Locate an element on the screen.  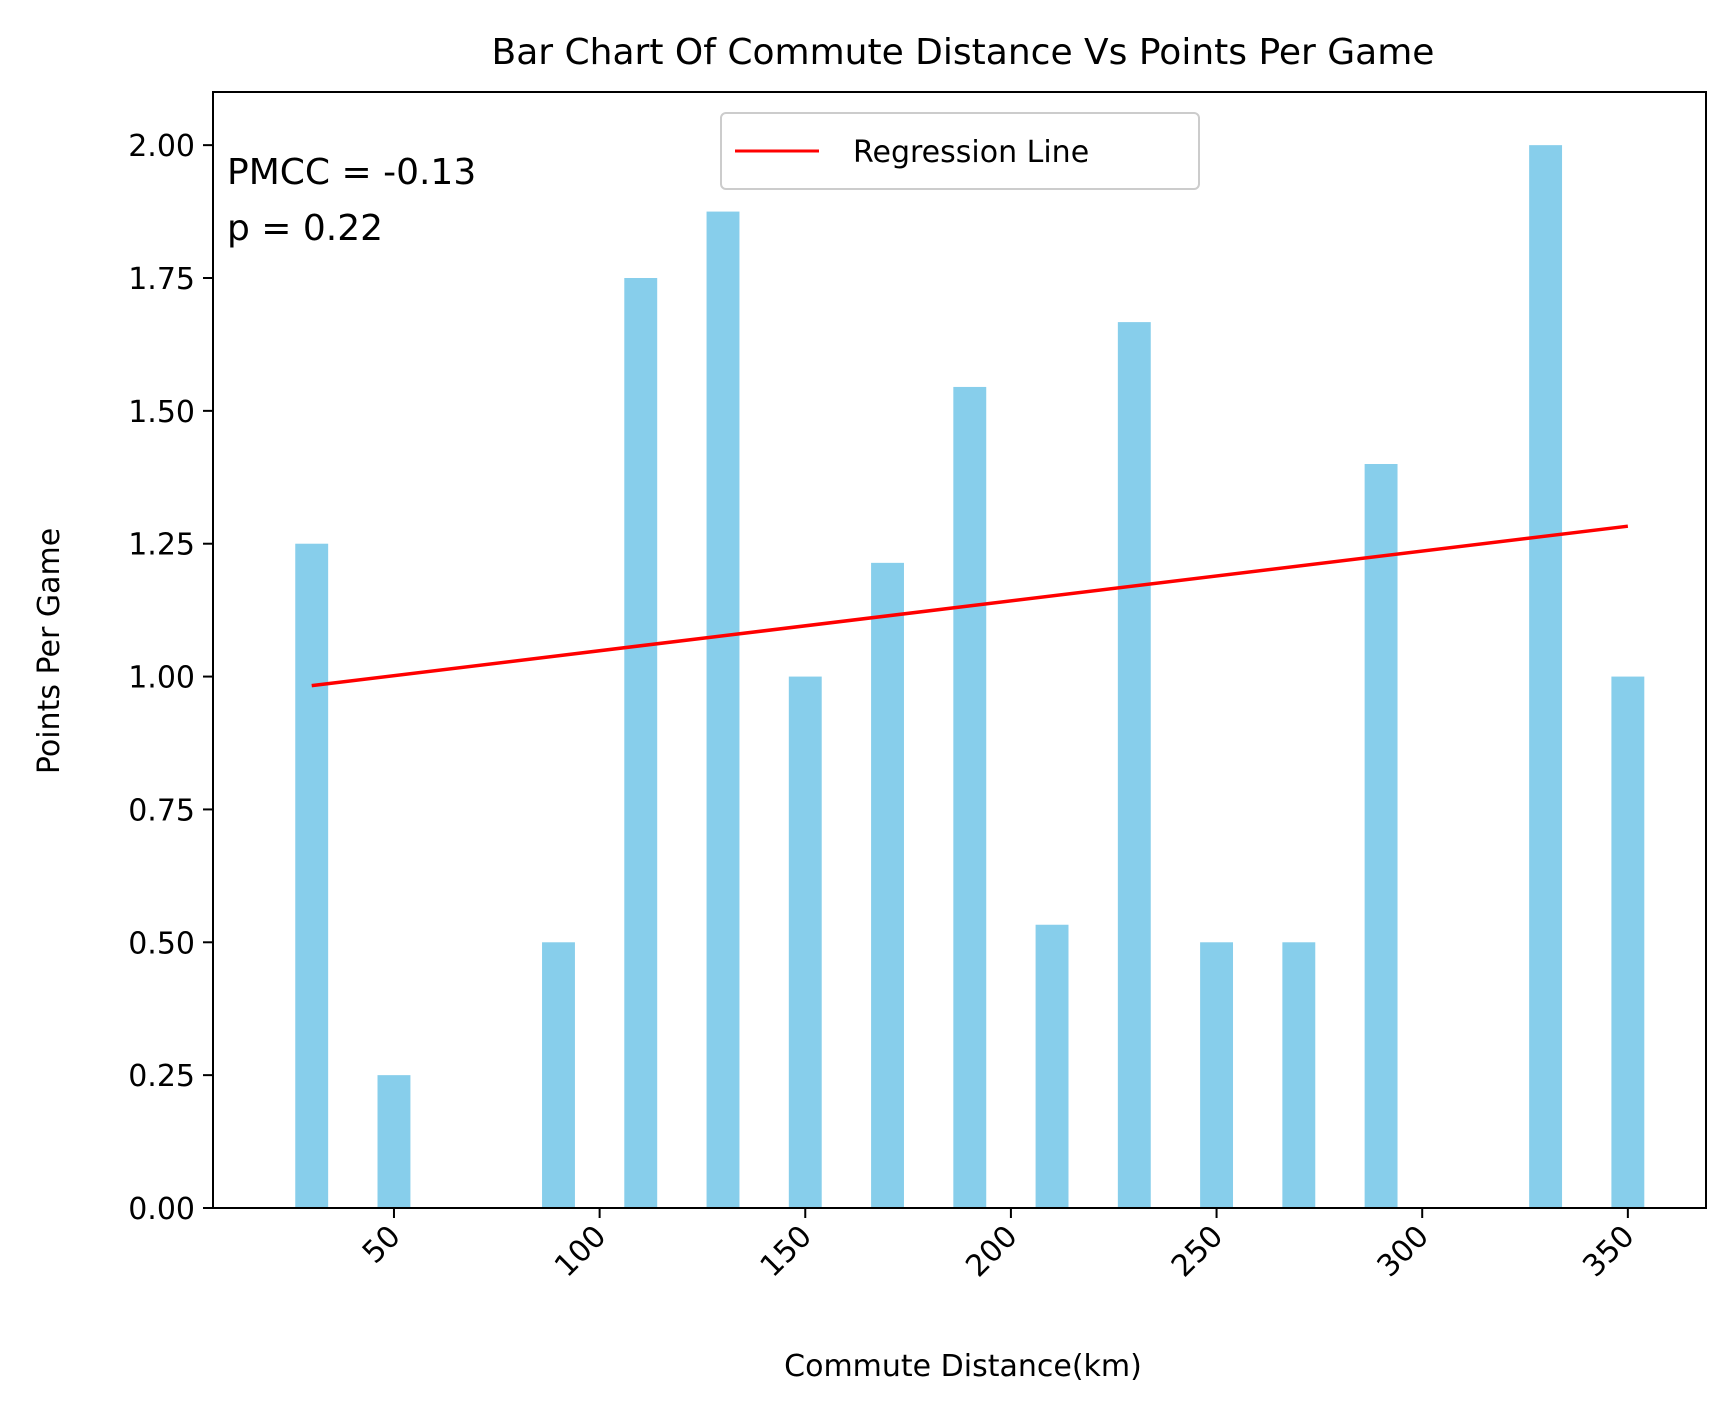
stats-annotation: PMCC = -0.13 p = 0.22 is located at coordinates (351, 200).